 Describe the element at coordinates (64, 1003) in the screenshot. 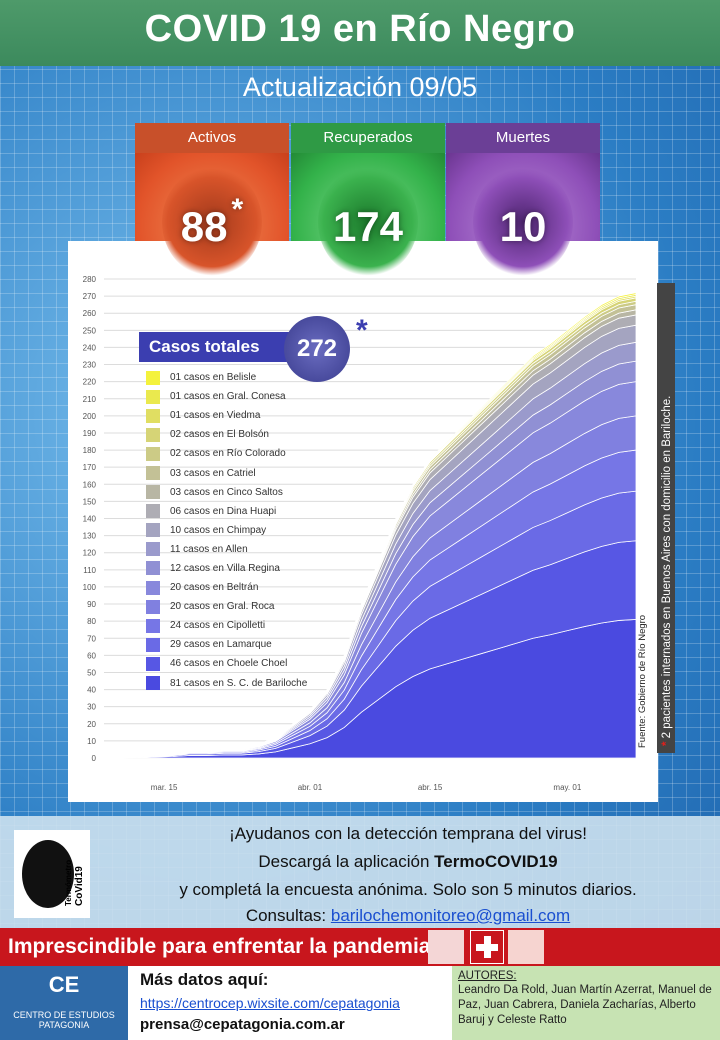

I see `cep-logo: CE CENTRO DE ESTUDIOS PATAGONIA` at that location.